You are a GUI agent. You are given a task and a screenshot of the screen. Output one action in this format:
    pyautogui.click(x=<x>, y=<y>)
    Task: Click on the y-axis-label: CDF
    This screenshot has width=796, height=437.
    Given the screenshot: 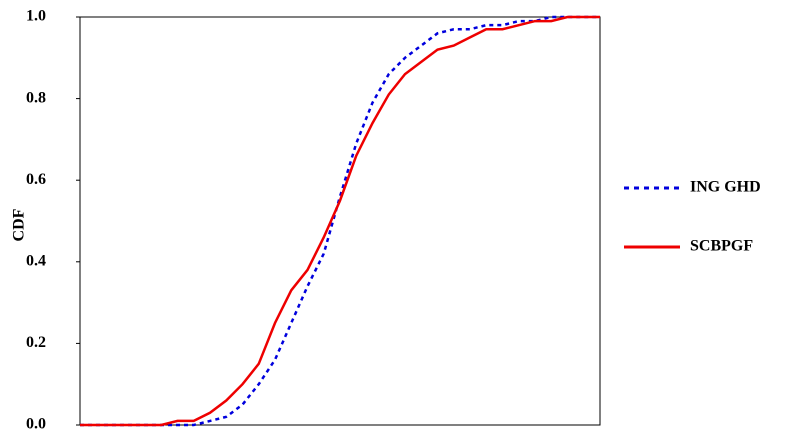 What is the action you would take?
    pyautogui.click(x=19, y=224)
    